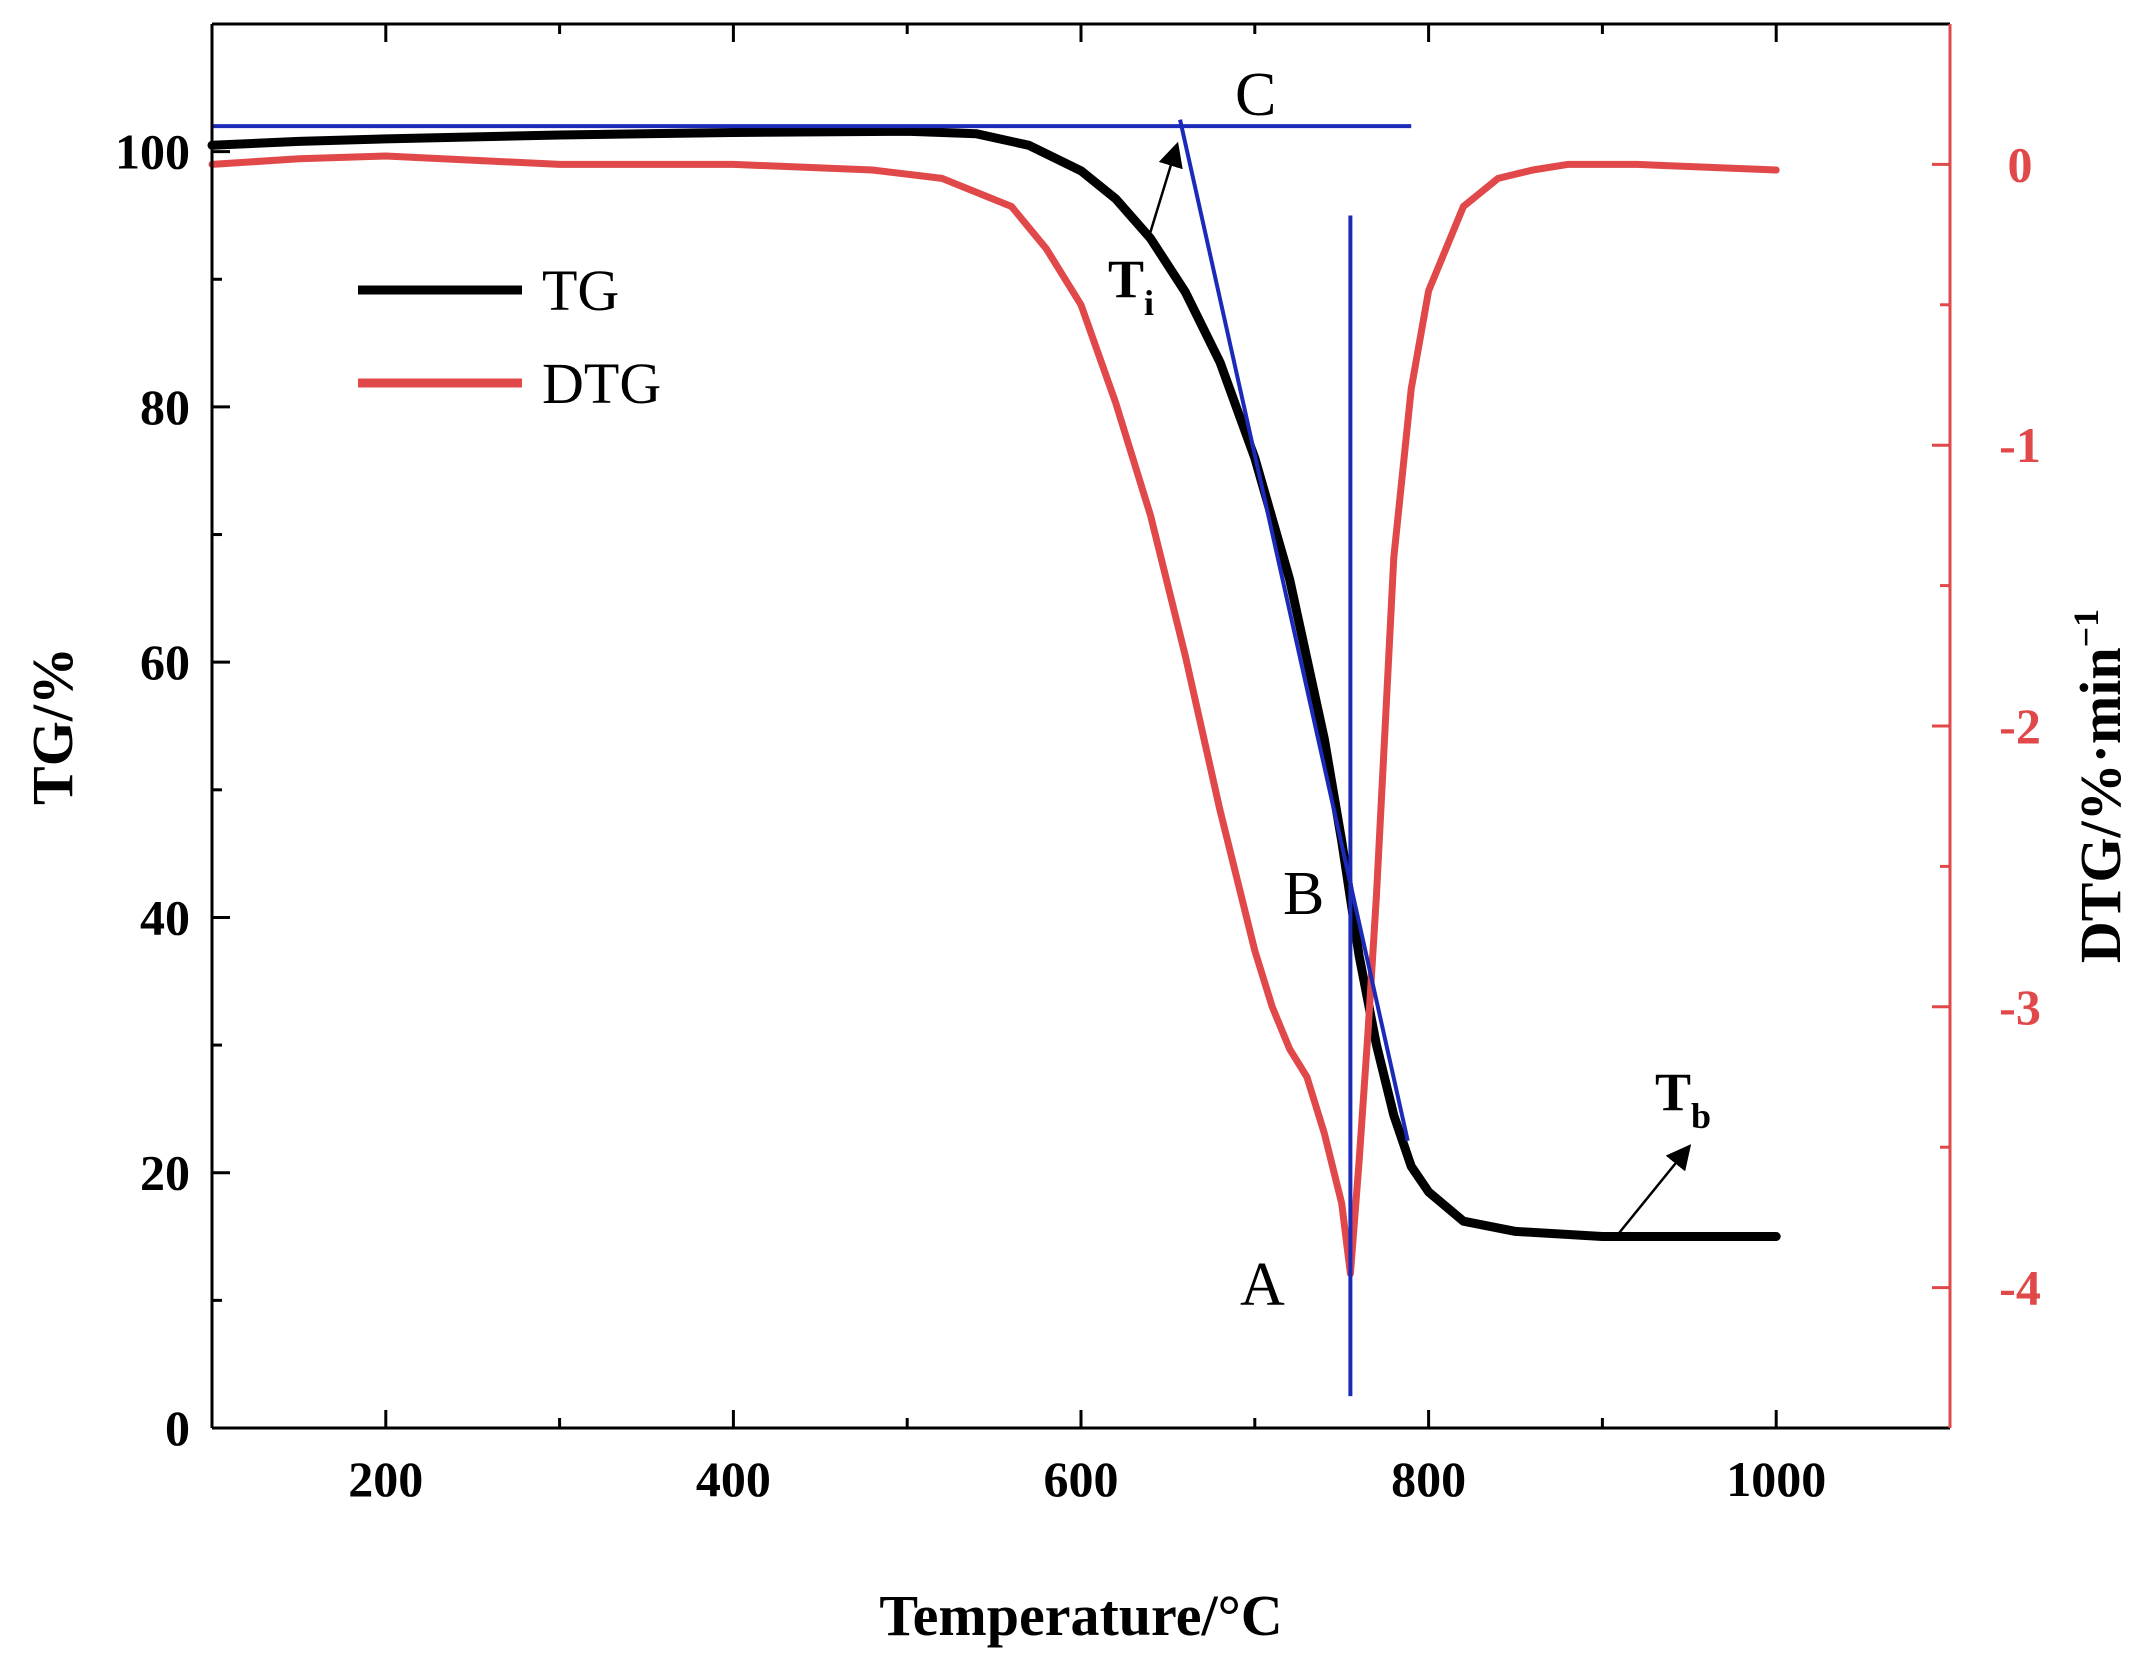 This screenshot has width=2148, height=1662. I want to click on tb-arrow, so click(1653, 1191).